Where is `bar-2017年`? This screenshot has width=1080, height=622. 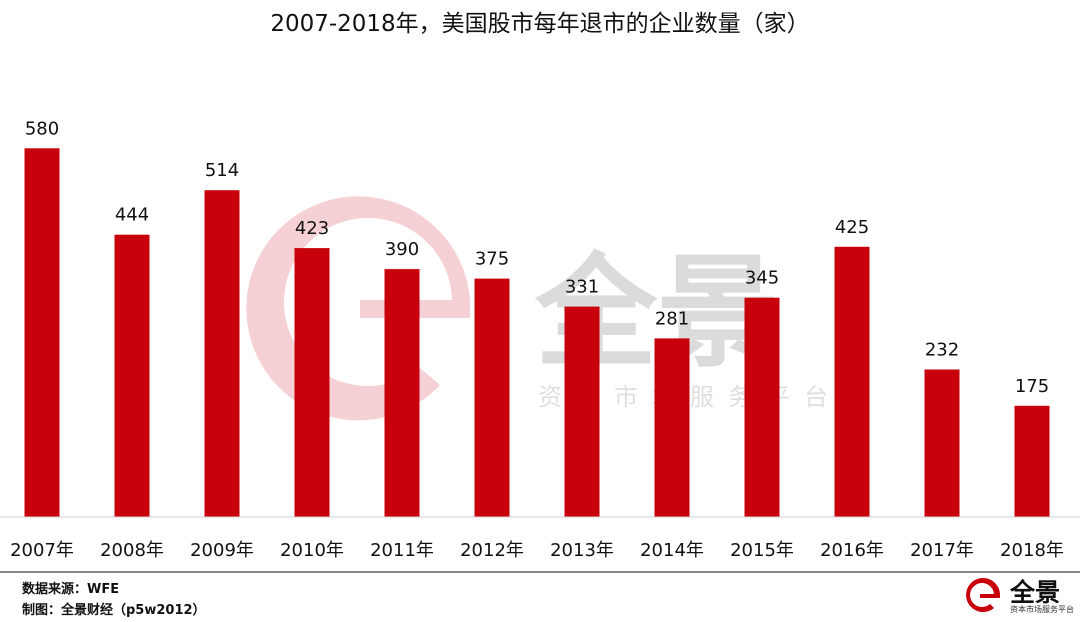
bar-2017年 is located at coordinates (942, 443).